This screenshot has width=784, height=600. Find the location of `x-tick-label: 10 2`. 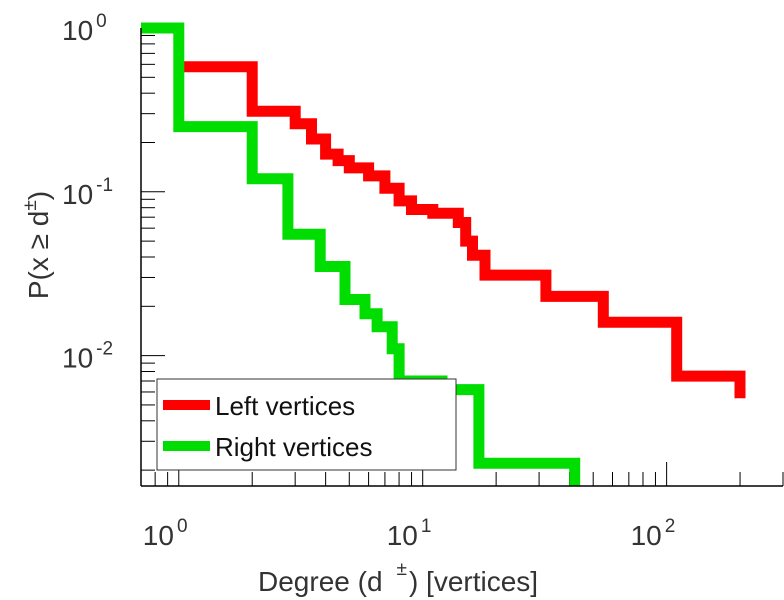

x-tick-label: 10 2 is located at coordinates (653, 533).